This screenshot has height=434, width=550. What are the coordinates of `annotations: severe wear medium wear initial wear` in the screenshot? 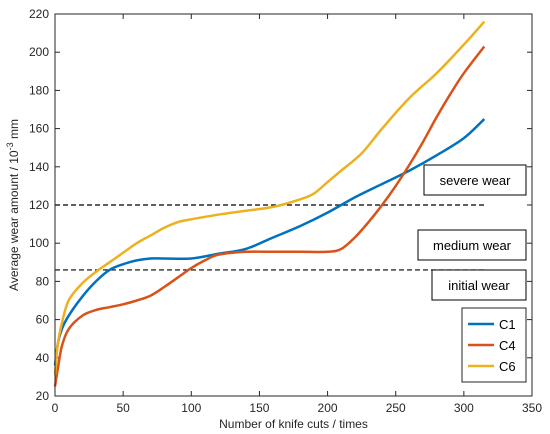 It's located at (472, 232).